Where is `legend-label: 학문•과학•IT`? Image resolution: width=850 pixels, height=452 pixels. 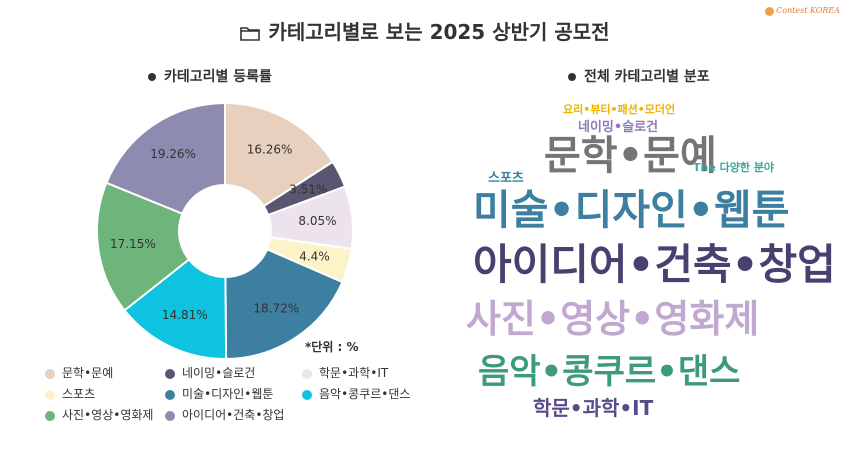
legend-label: 학문•과학•IT is located at coordinates (354, 373).